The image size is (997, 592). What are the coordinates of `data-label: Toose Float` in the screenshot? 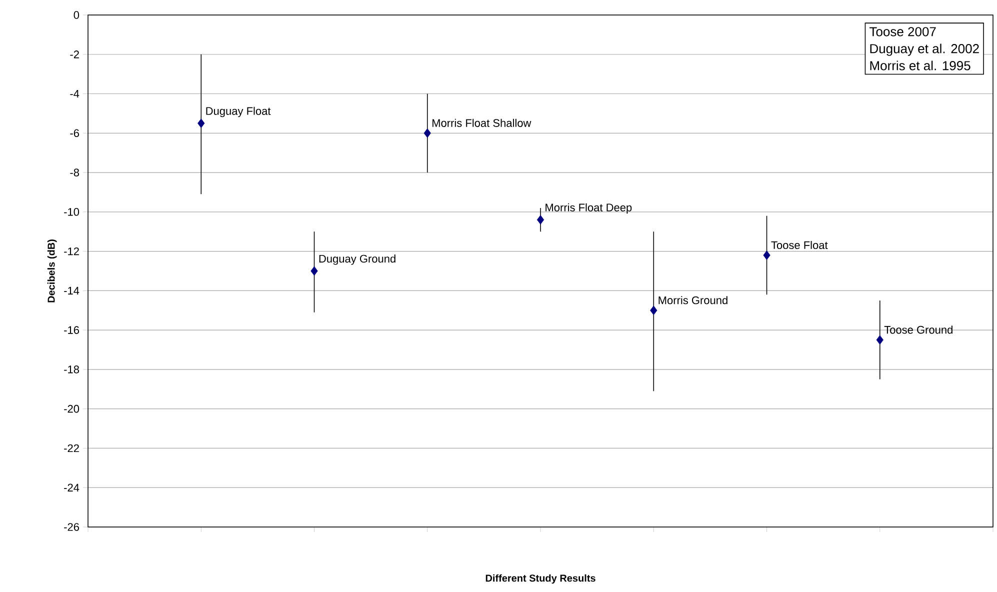 It's located at (799, 245).